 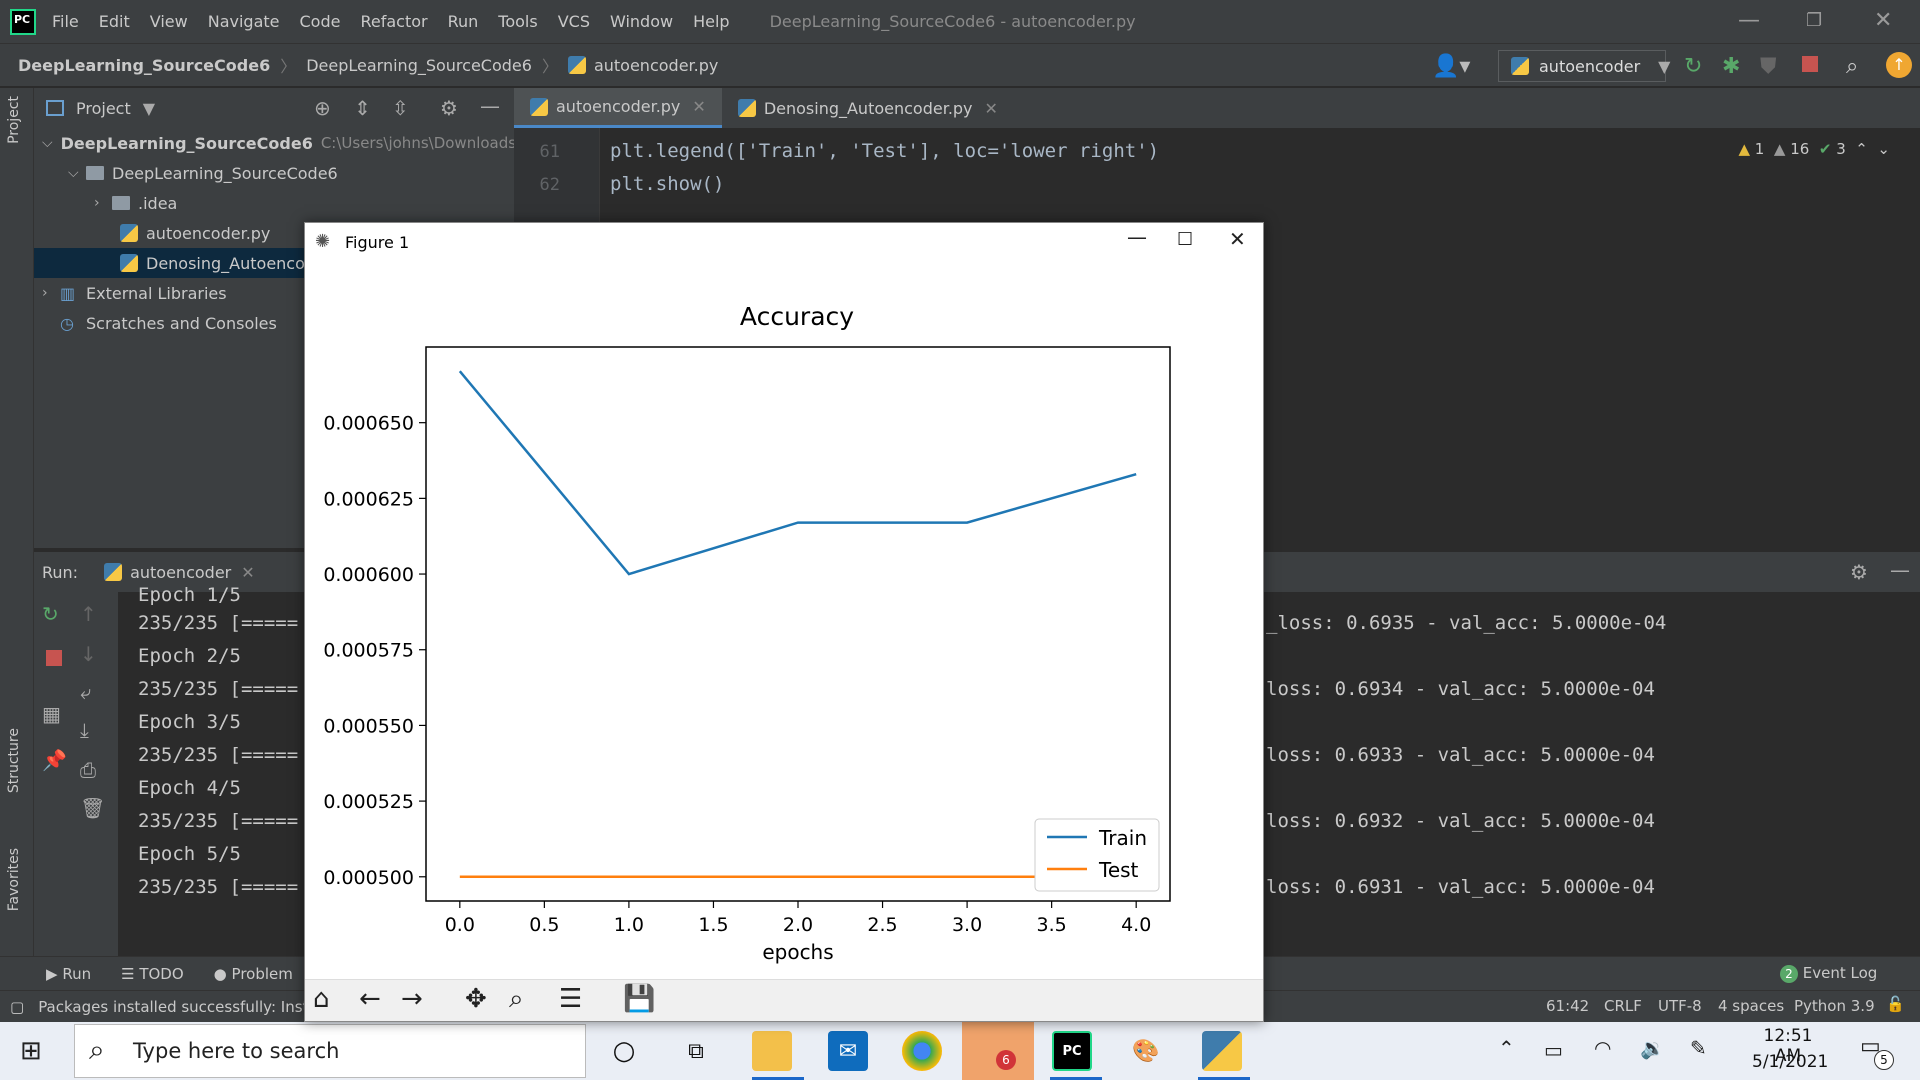 What do you see at coordinates (93, 808) in the screenshot?
I see `trash-icon: 🗑` at bounding box center [93, 808].